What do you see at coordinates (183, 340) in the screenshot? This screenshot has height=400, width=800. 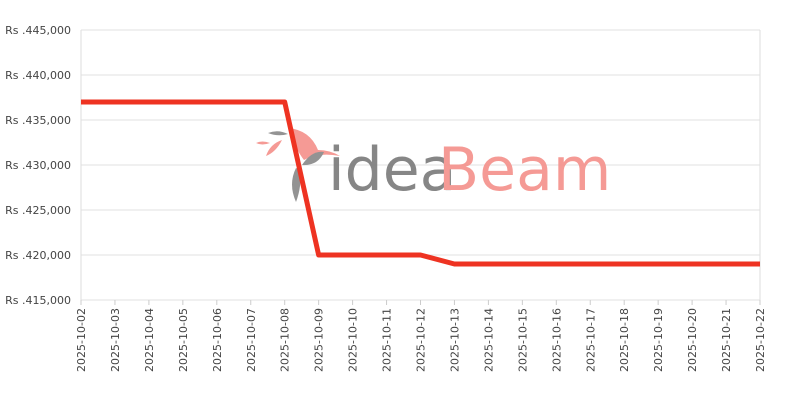 I see `x-tick-label: 2025-10-05` at bounding box center [183, 340].